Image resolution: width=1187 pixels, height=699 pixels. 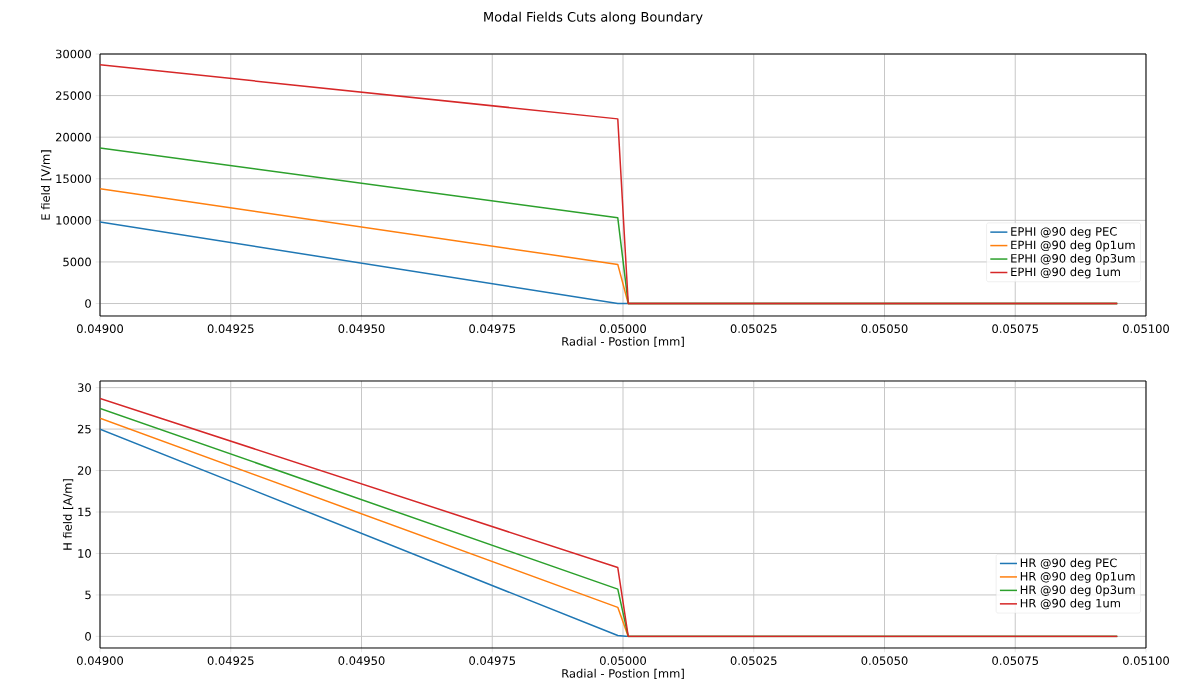 What do you see at coordinates (1065, 273) in the screenshot?
I see `legend-label: EPHI @90 deg 1um` at bounding box center [1065, 273].